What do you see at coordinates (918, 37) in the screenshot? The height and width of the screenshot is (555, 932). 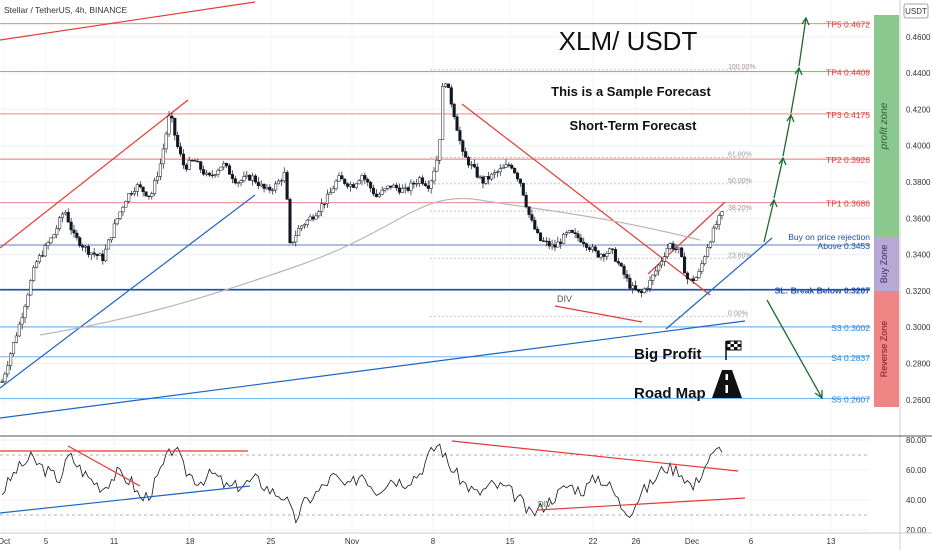 I see `price-tick: 0.4600` at bounding box center [918, 37].